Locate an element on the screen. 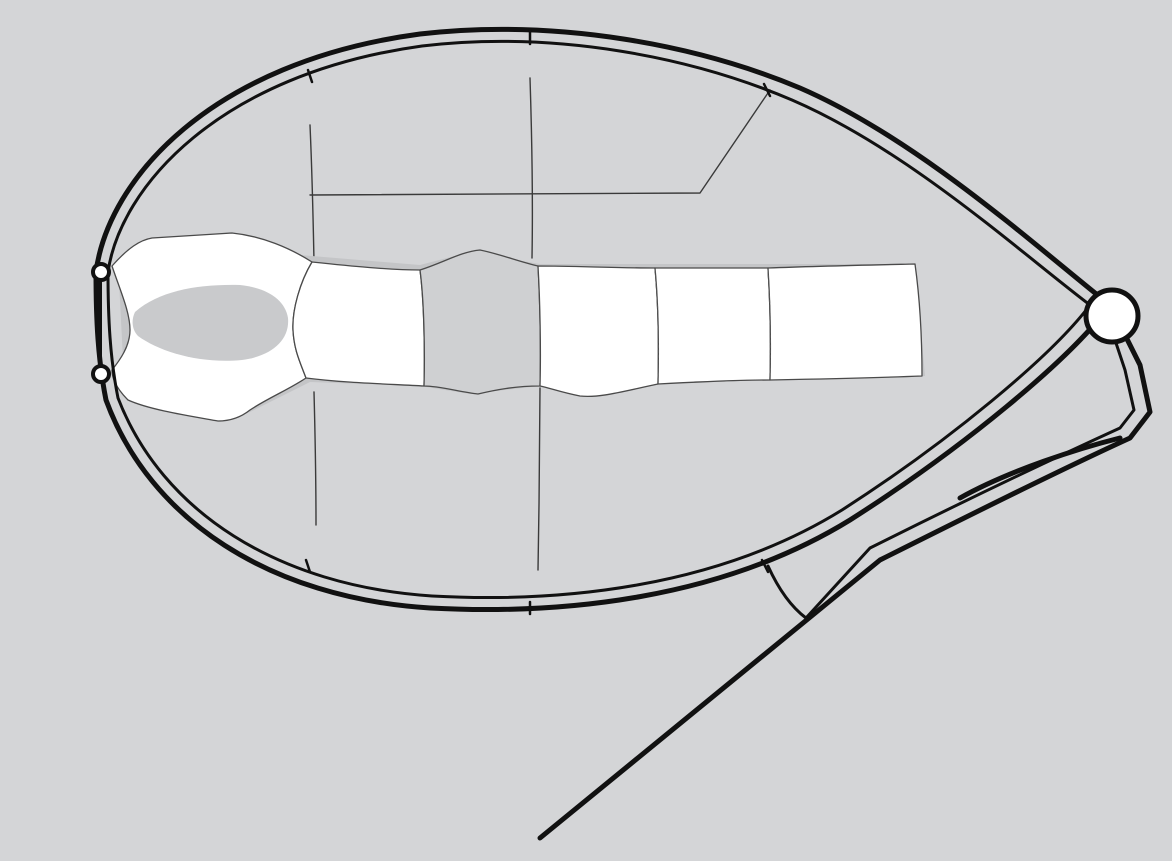  handle-inner-arm is located at coordinates (970, 479).